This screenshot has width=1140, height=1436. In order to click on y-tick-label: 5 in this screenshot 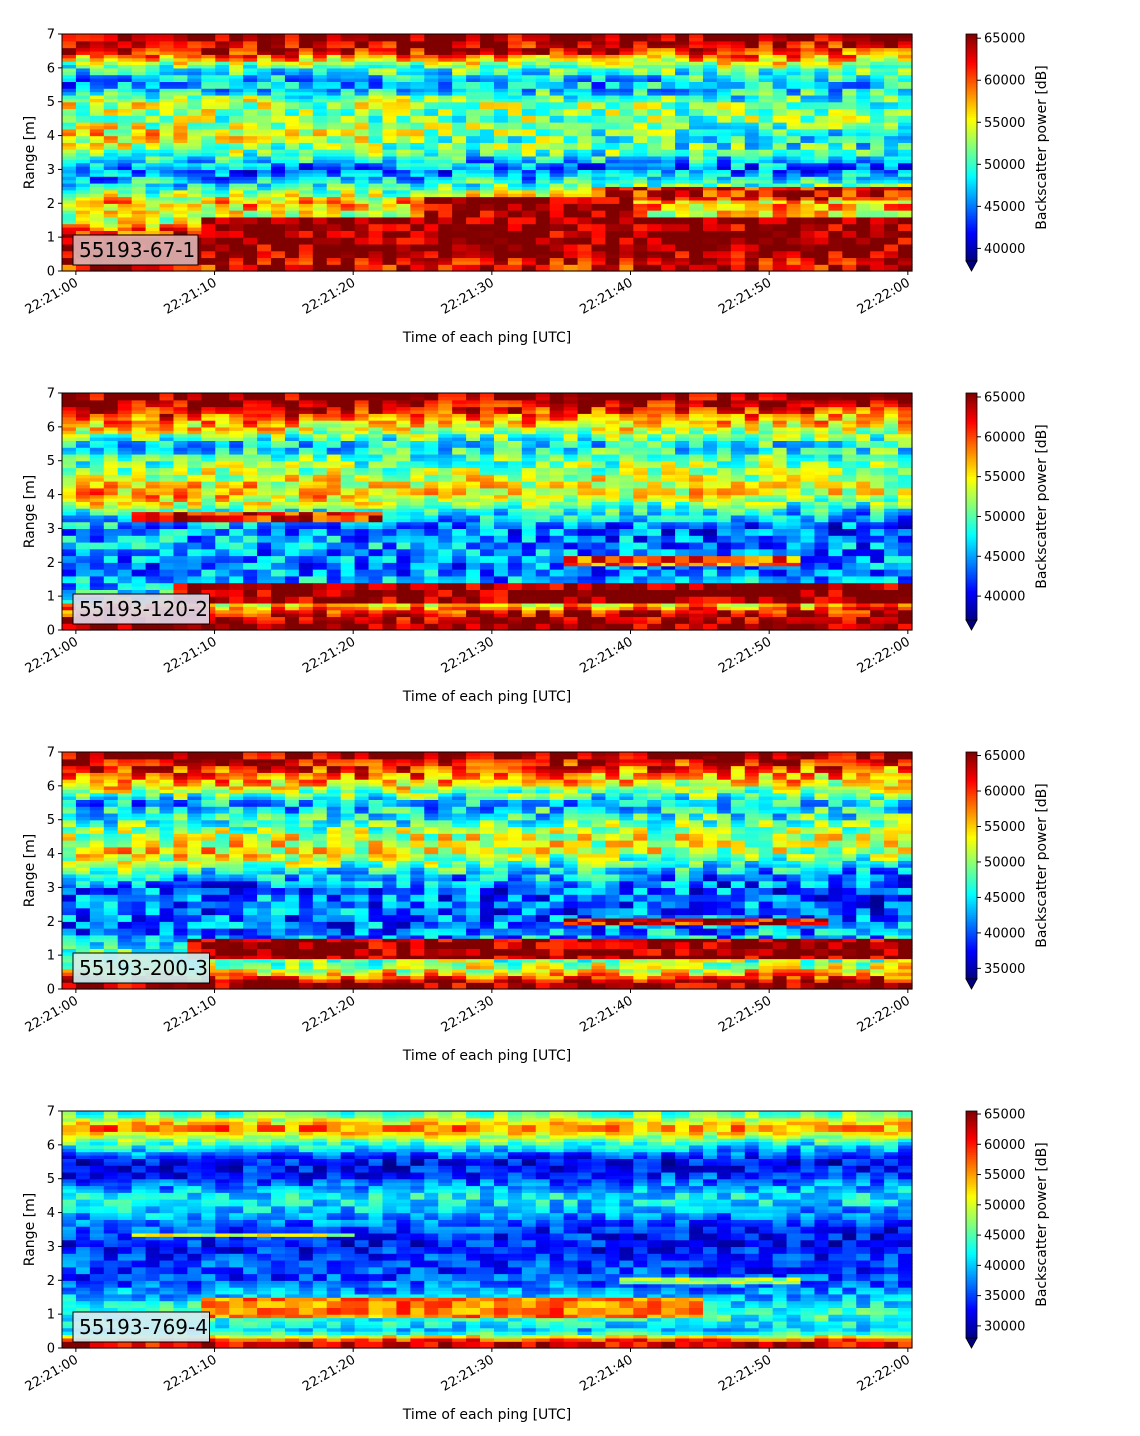, I will do `click(51, 102)`.